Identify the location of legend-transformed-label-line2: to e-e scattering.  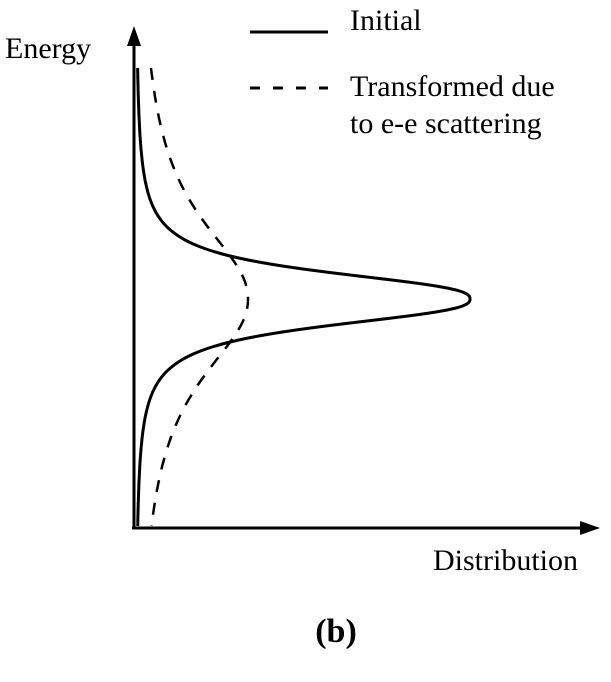
(446, 123).